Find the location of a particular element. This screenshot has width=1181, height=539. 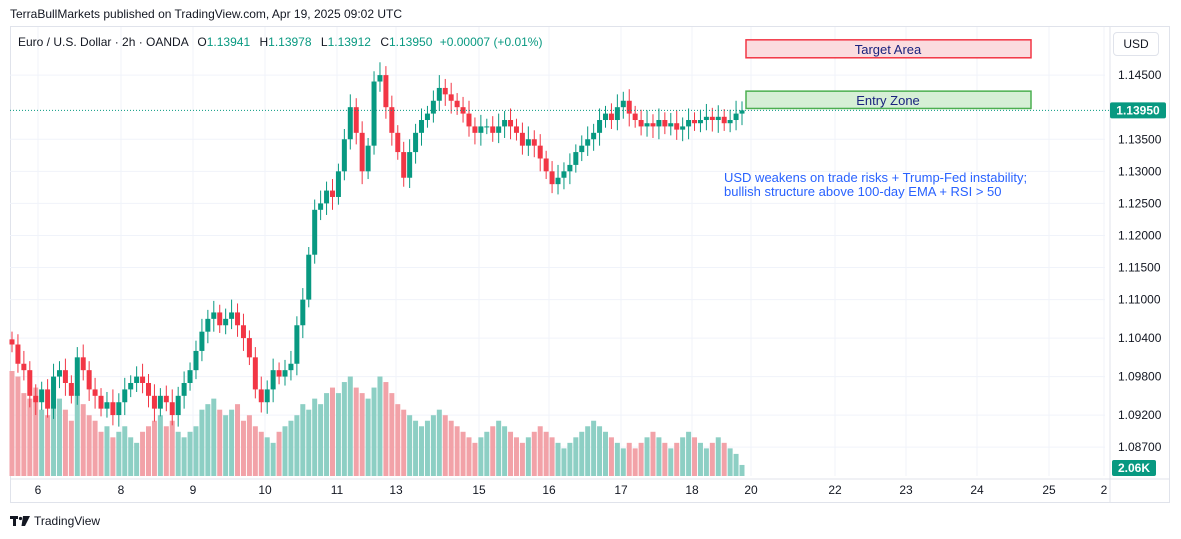

last-price-badge is located at coordinates (1138, 110).